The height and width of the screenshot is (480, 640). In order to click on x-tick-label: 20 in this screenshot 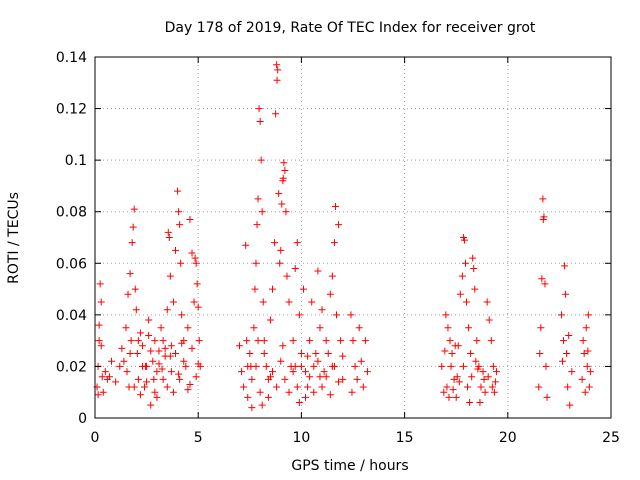, I will do `click(508, 438)`.